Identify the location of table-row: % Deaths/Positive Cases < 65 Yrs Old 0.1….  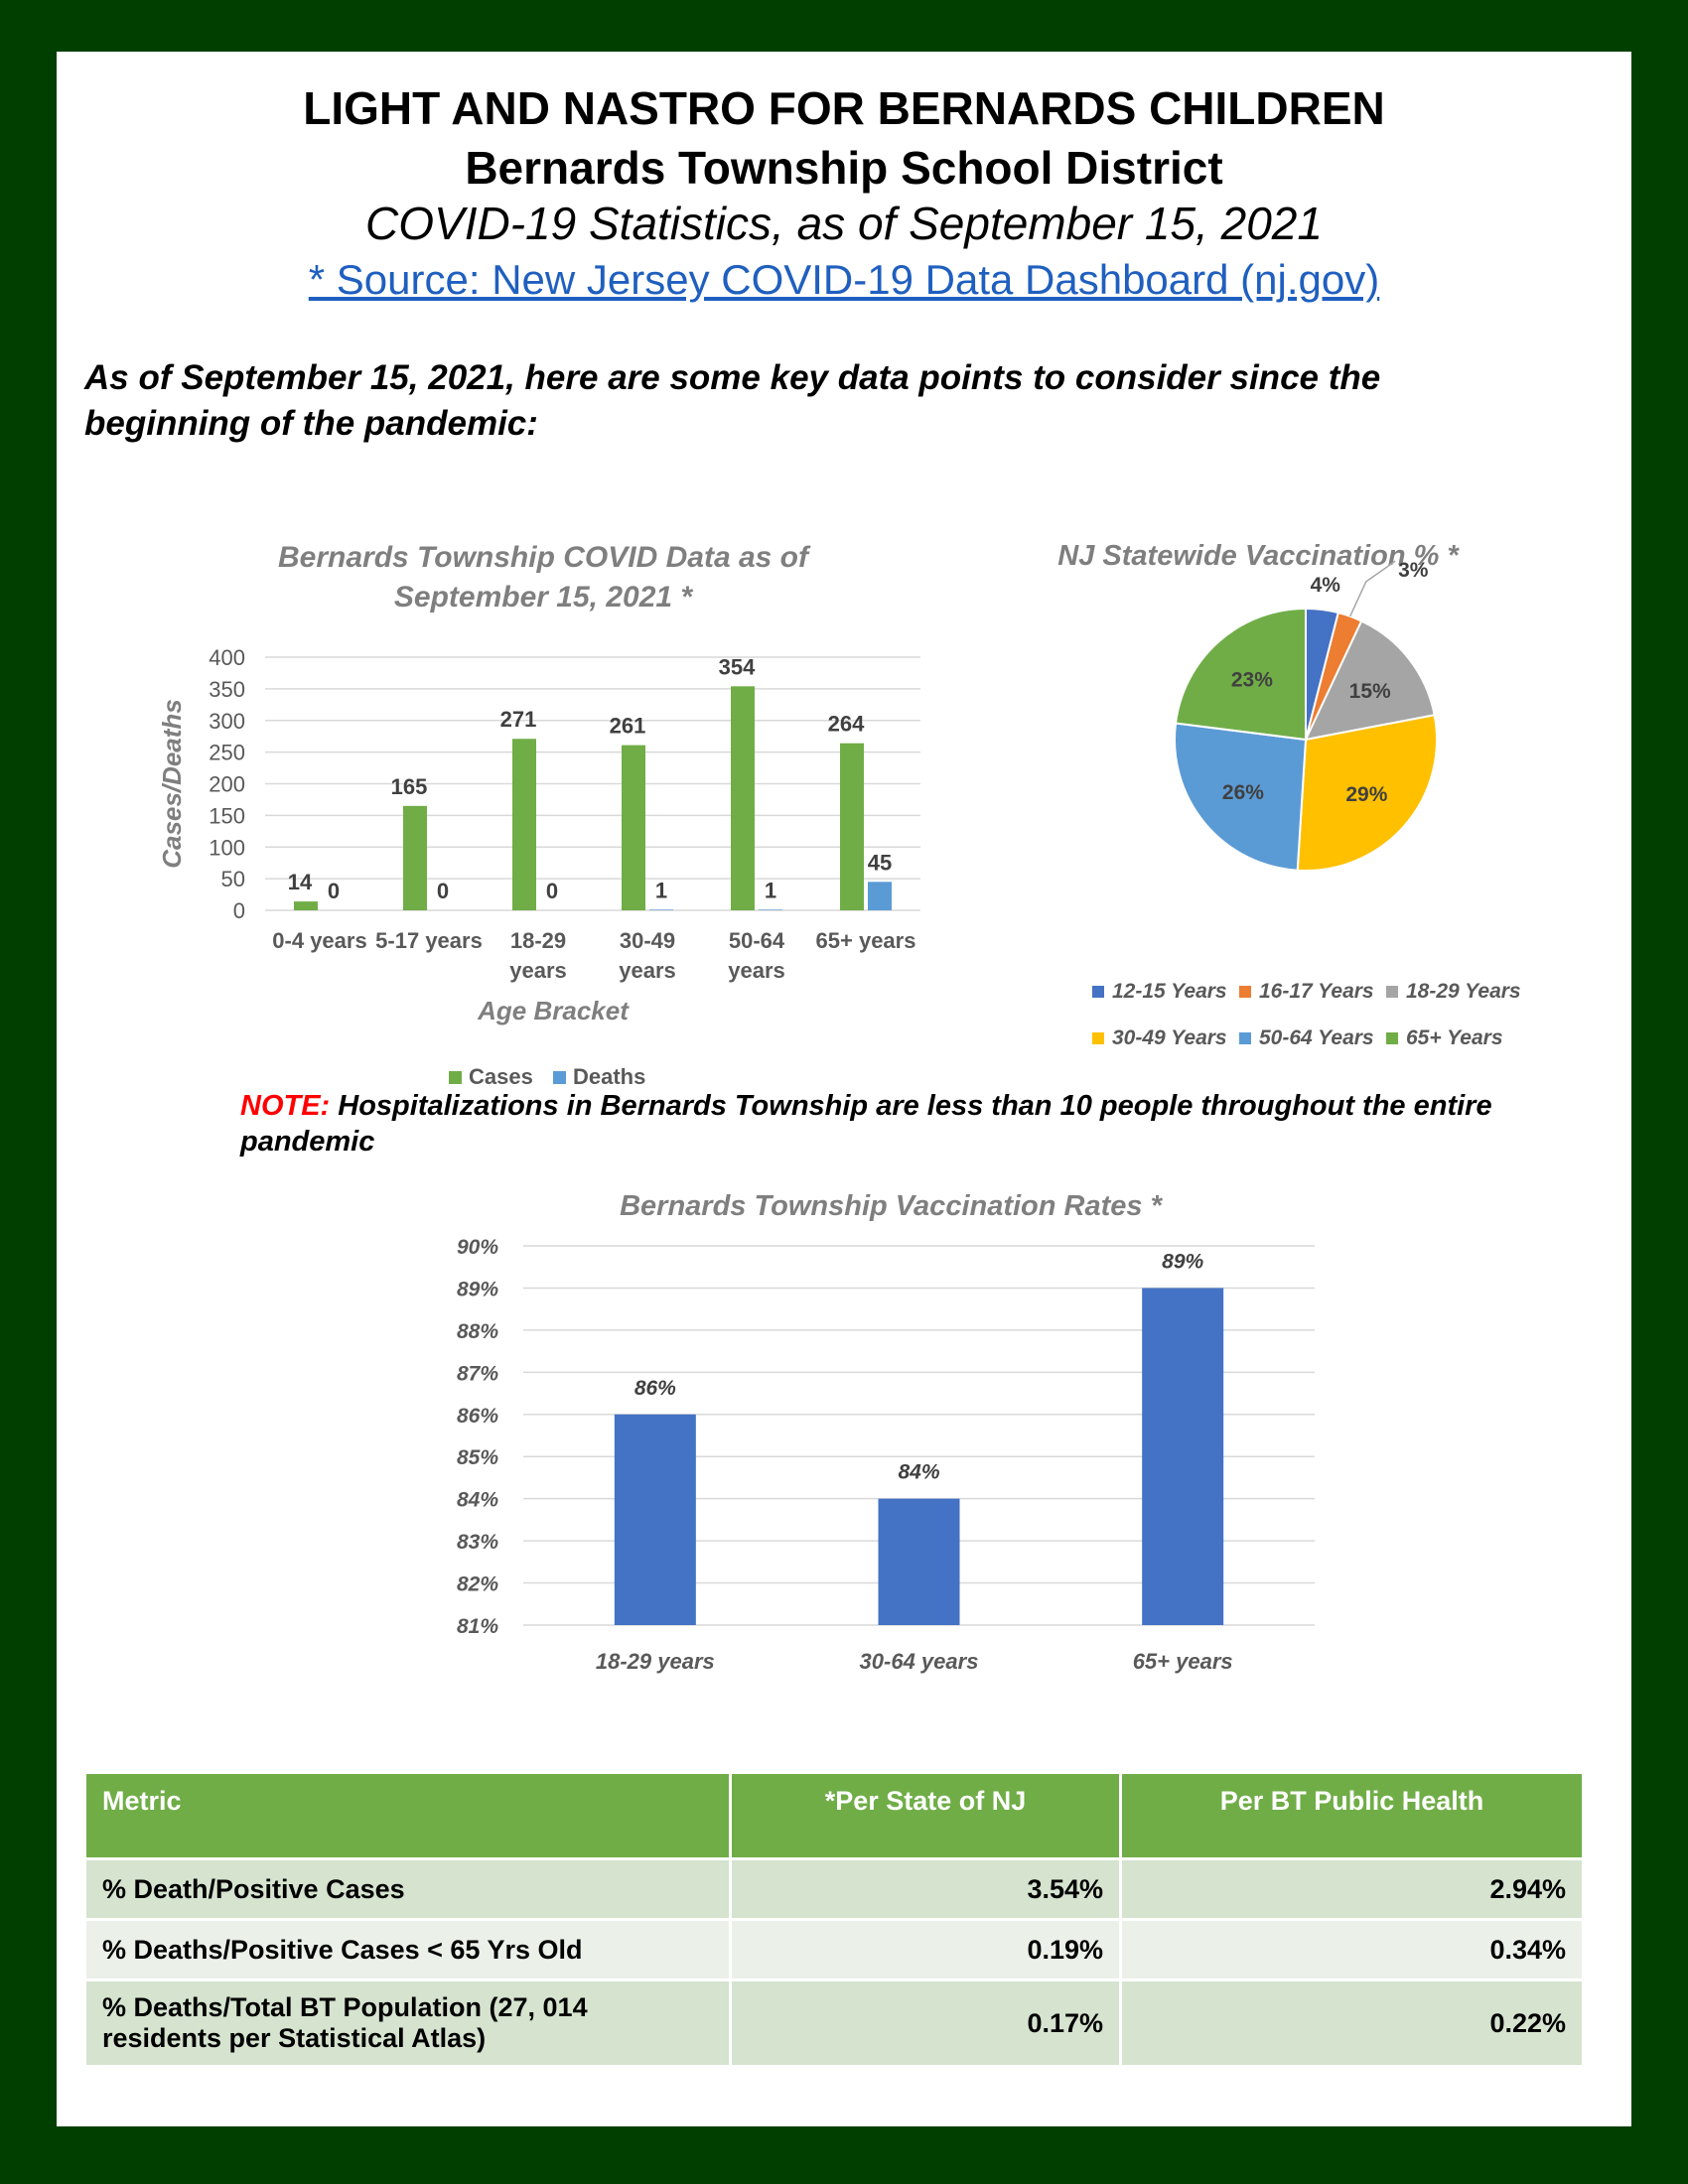
(834, 1949).